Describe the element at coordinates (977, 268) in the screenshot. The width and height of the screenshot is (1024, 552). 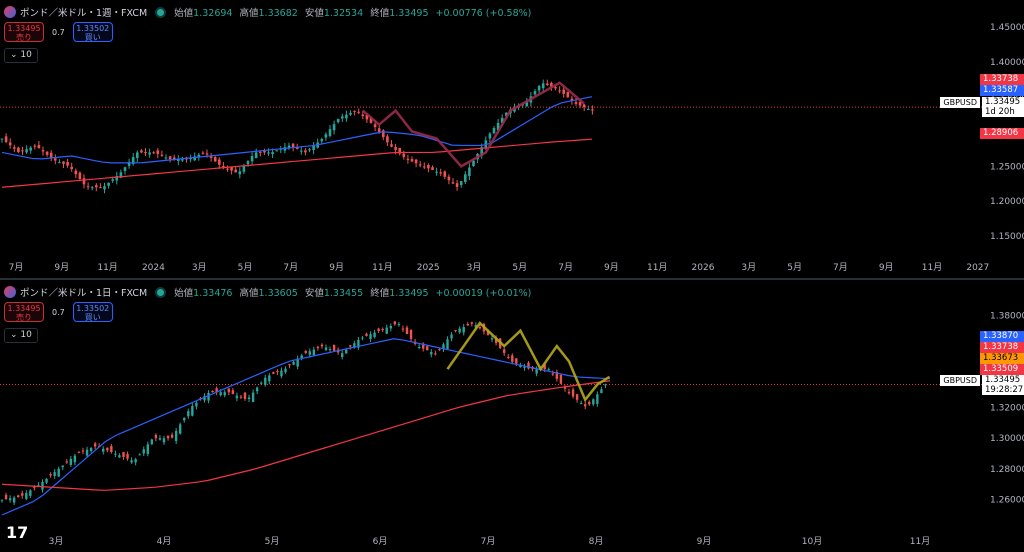
I see `time-axis-label: 2027` at that location.